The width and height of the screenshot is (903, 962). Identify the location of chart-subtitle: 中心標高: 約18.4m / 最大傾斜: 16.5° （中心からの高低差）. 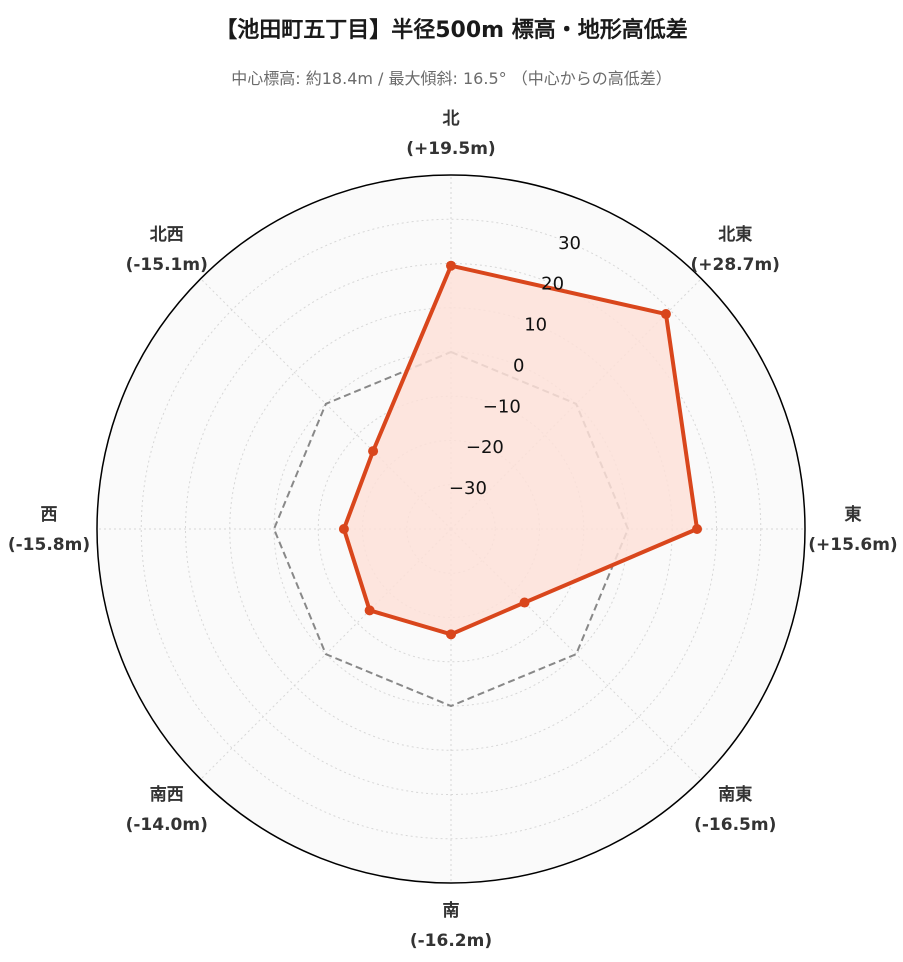
(451, 78).